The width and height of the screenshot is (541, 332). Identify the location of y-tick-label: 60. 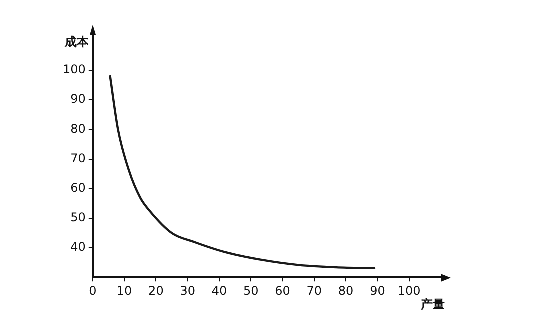
(78, 187).